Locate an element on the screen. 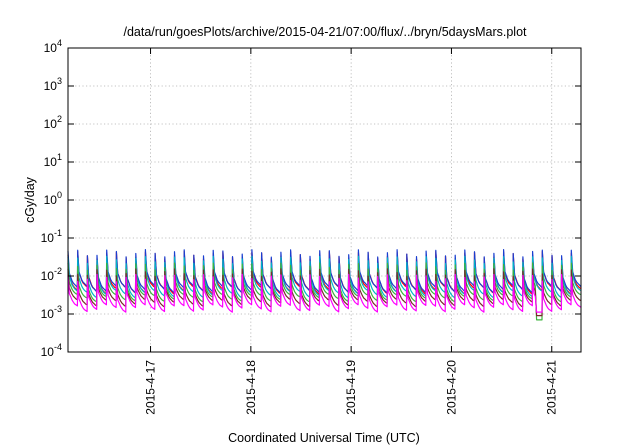 The height and width of the screenshot is (448, 640). y-axis-label: cGy/day is located at coordinates (30, 199).